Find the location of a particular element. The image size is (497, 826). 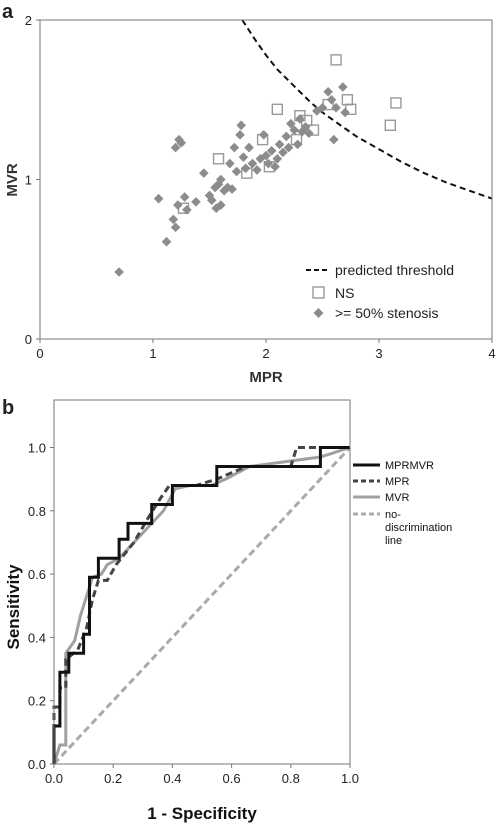

a-x-tick-label: 2 is located at coordinates (265, 353).